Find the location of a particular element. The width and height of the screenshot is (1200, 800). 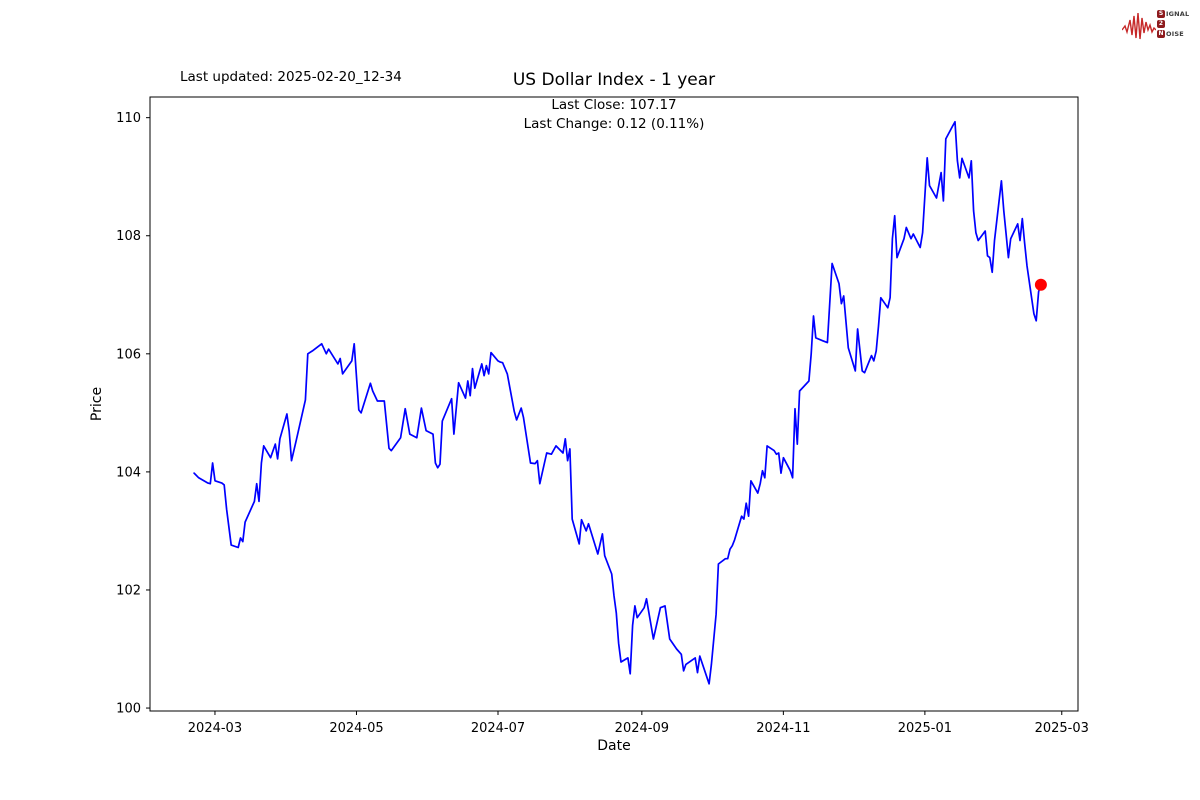

last-change-text: Last Change: 0.12 (0.11%) is located at coordinates (614, 124).